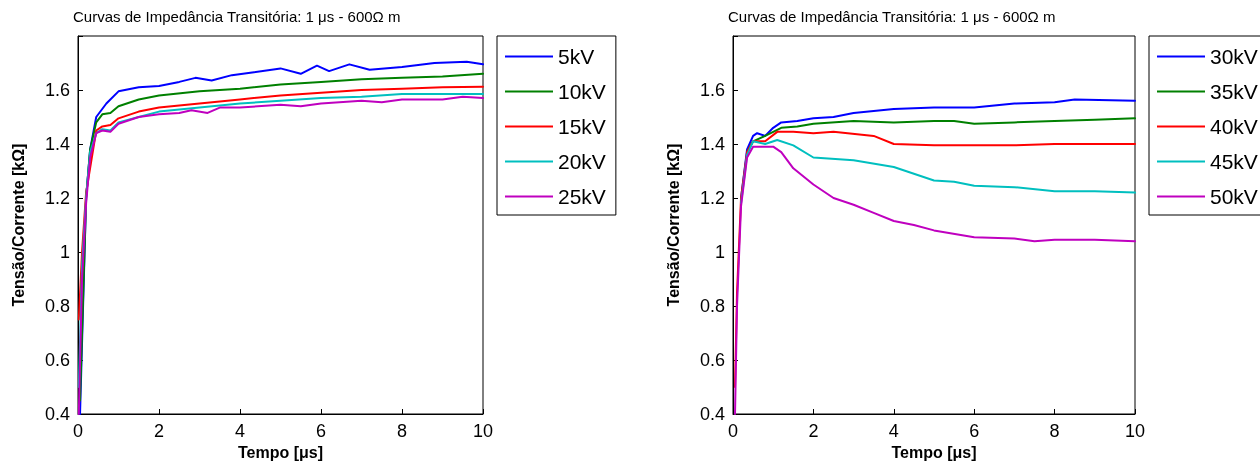 The image size is (1260, 466). What do you see at coordinates (582, 196) in the screenshot?
I see `legend-label: 25kV` at bounding box center [582, 196].